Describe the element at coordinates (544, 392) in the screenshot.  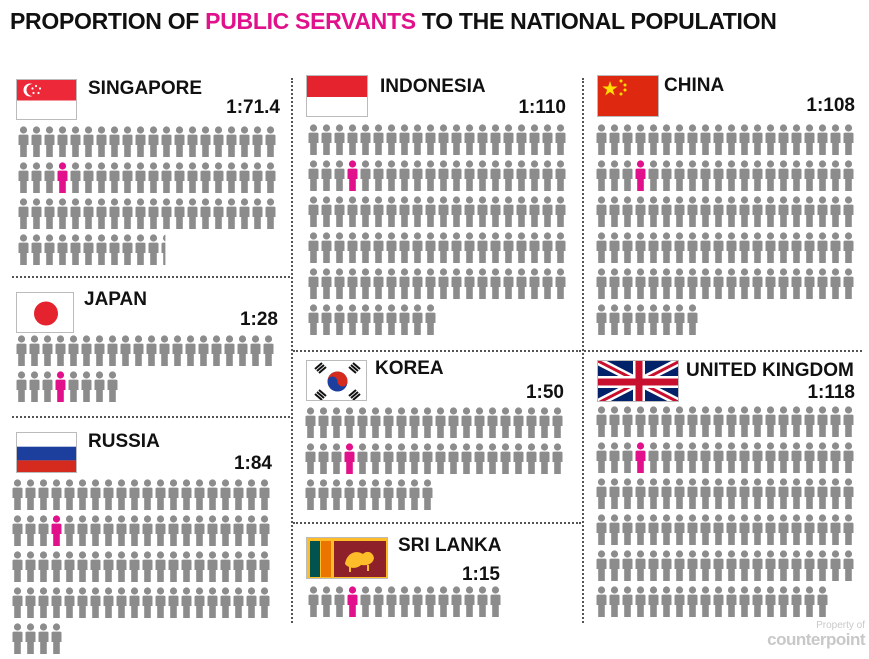
I see `ratio-korea: 1:50` at that location.